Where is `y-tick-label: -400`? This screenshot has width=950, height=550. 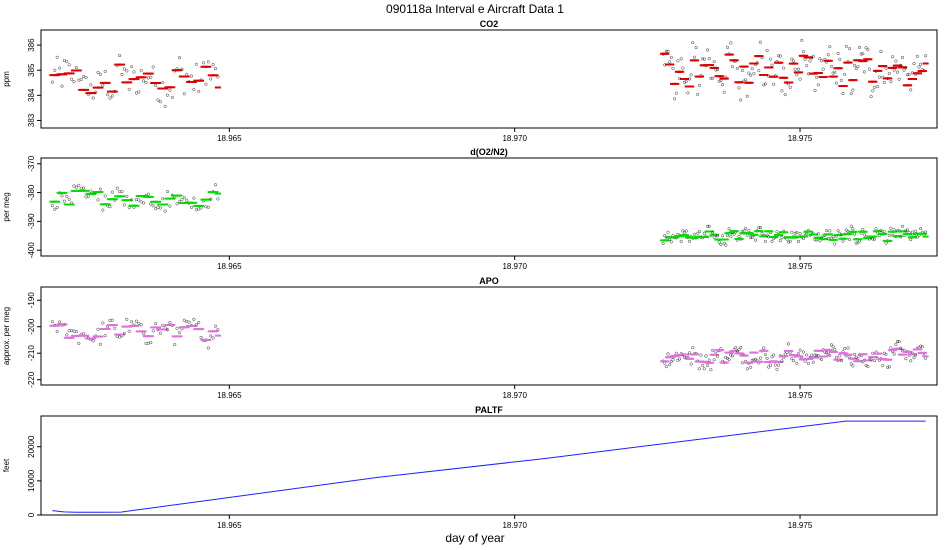
y-tick-label: -400 is located at coordinates (31, 250).